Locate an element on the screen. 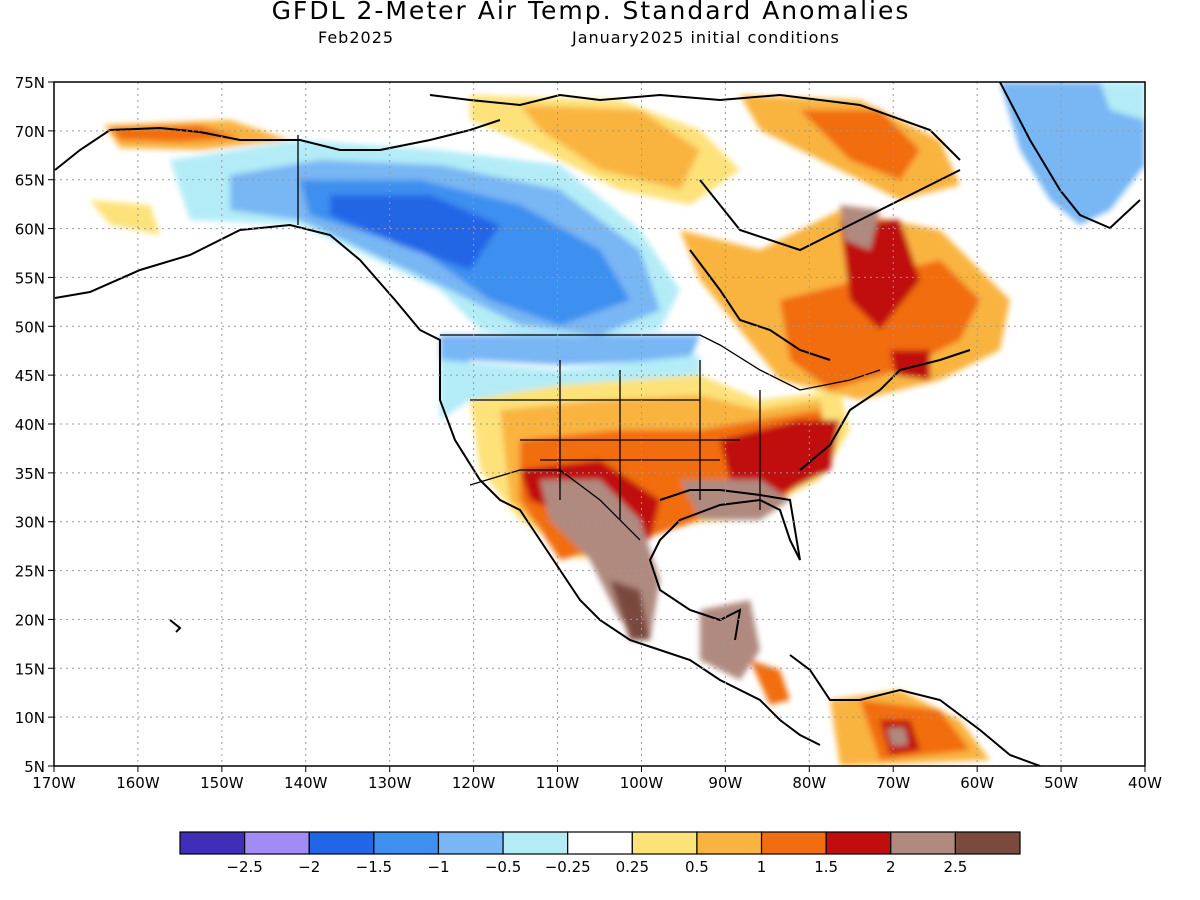 The width and height of the screenshot is (1200, 900). lat-label: 45N is located at coordinates (30, 376).